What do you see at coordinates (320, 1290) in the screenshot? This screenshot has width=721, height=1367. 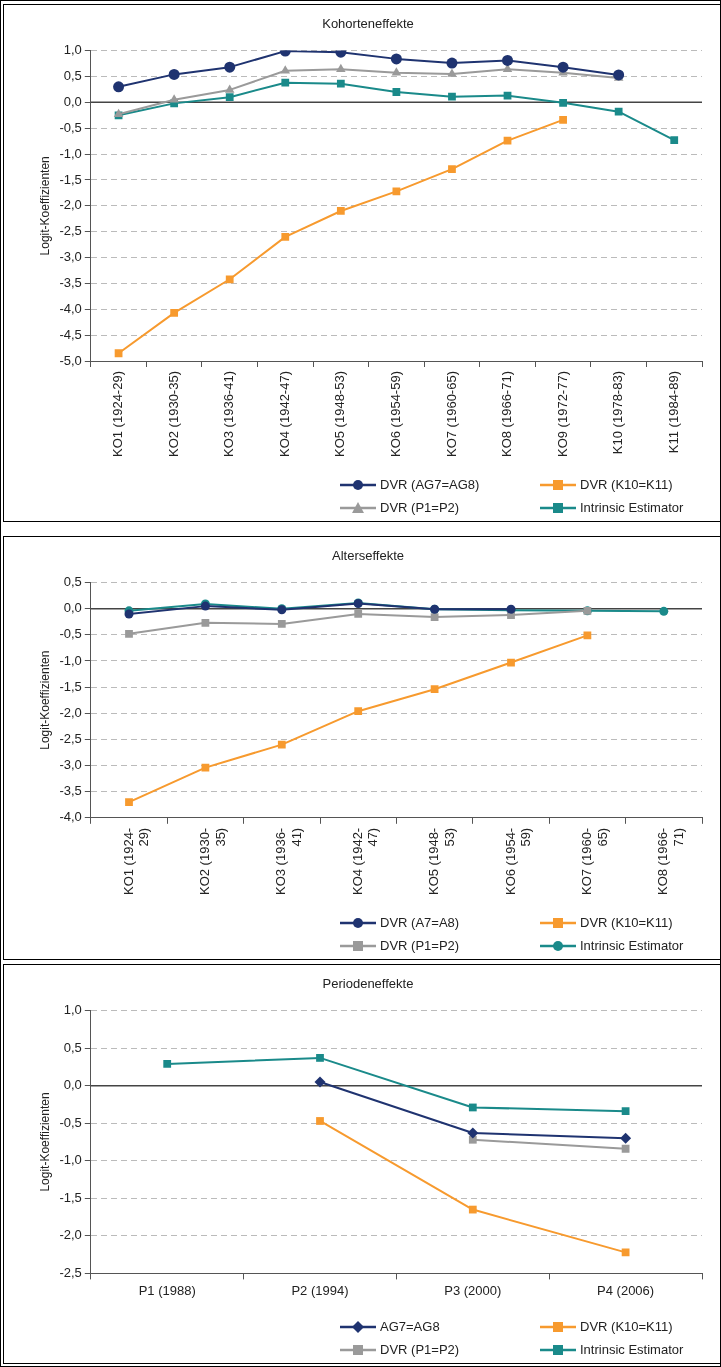 I see `x-tick-label: P2 (1994)` at bounding box center [320, 1290].